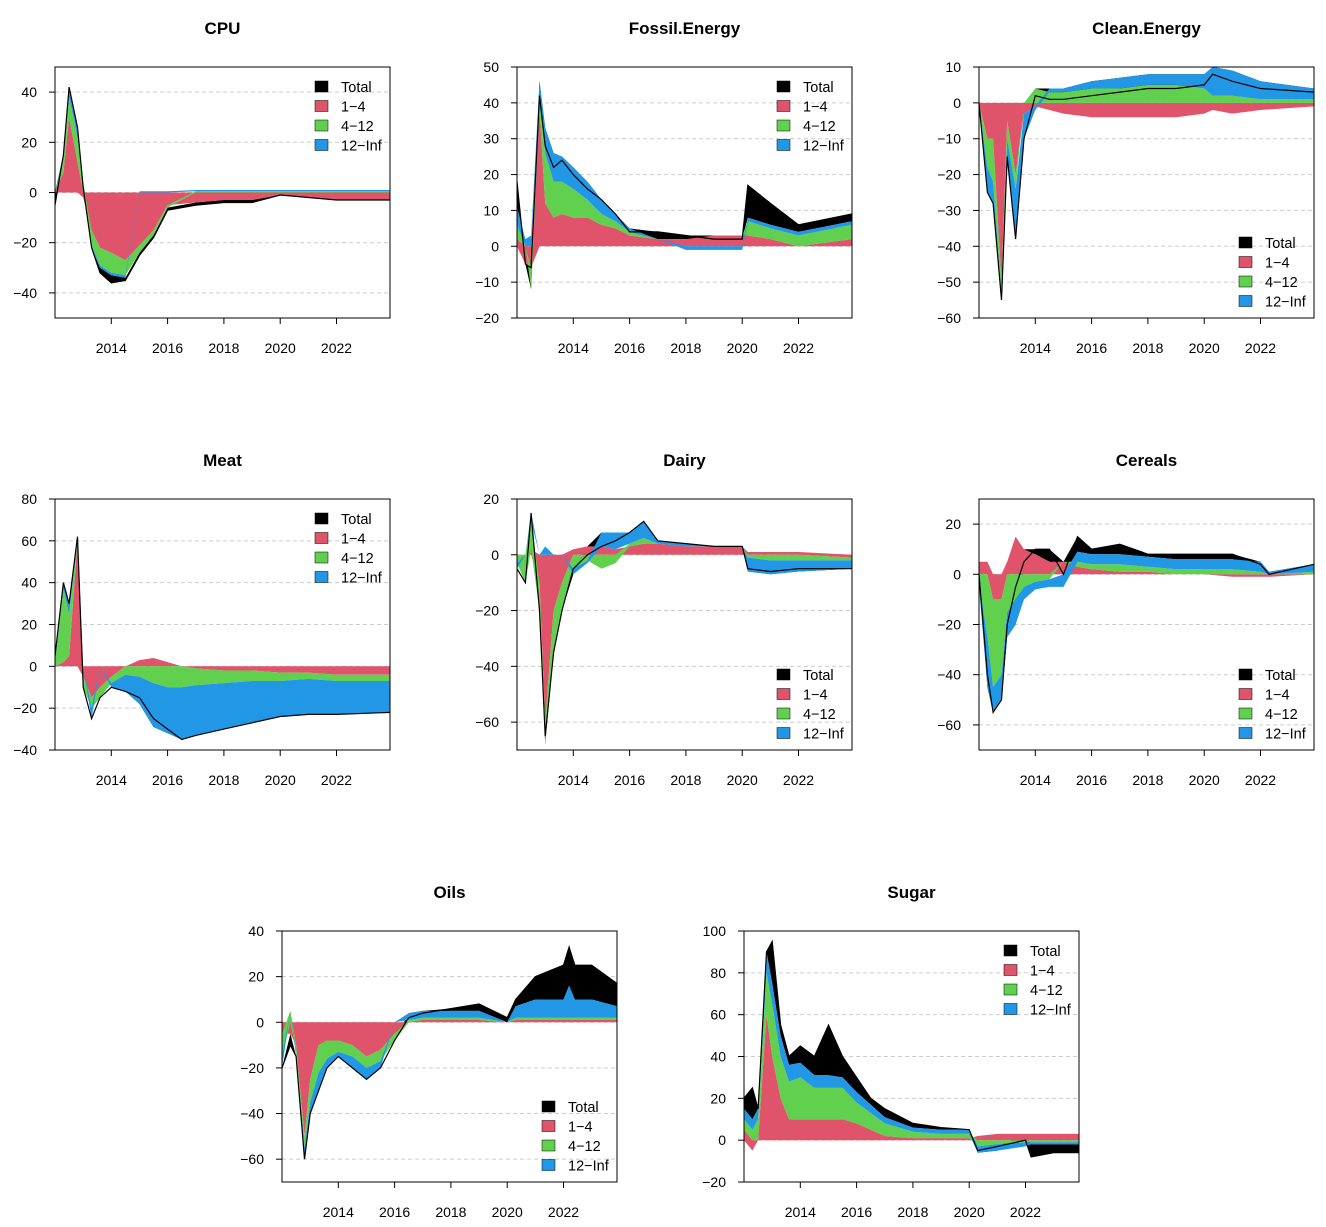 This screenshot has width=1326, height=1227. What do you see at coordinates (223, 28) in the screenshot?
I see `panel-title: CPU` at bounding box center [223, 28].